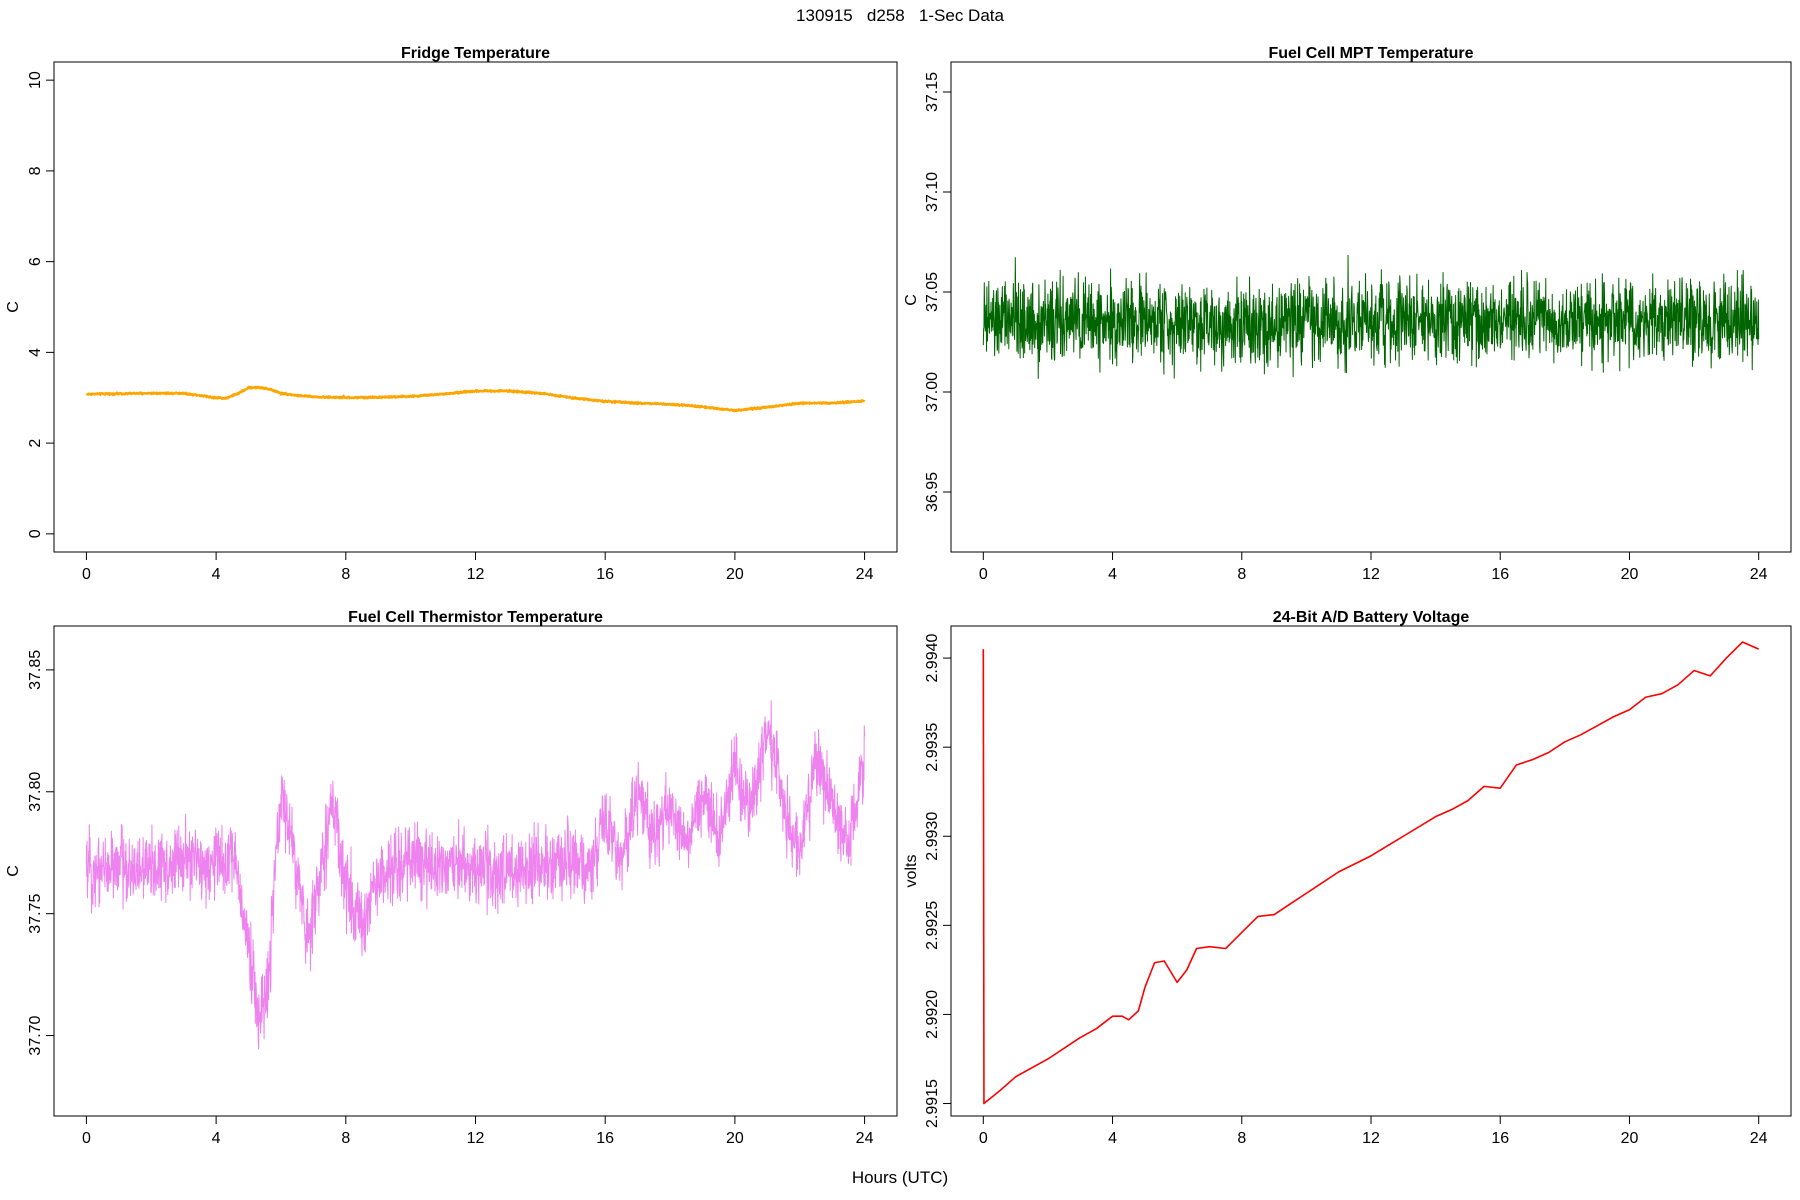  Describe the element at coordinates (1371, 617) in the screenshot. I see `chart-title: 24-Bit A/D Battery Voltage` at that location.